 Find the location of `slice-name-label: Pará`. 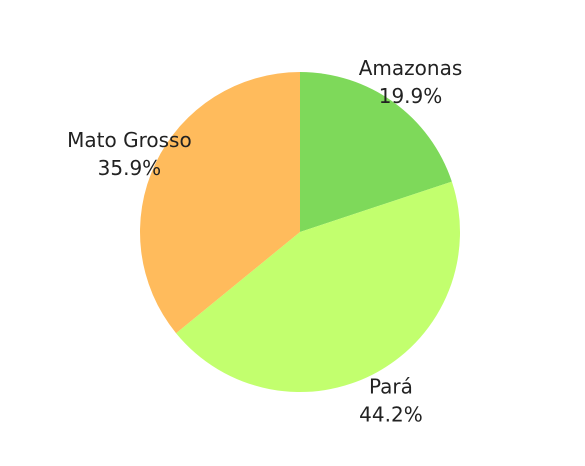

slice-name-label: Pará is located at coordinates (391, 386).